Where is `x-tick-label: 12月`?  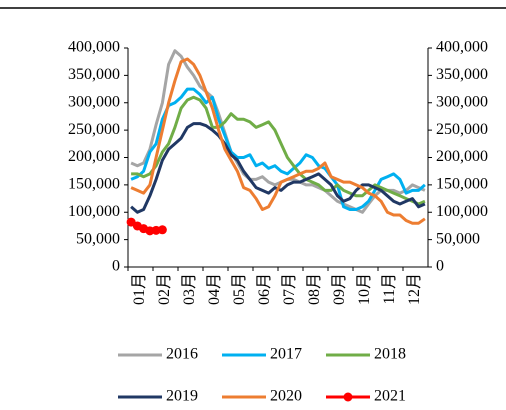 x-tick-label: 12月 is located at coordinates (414, 289).